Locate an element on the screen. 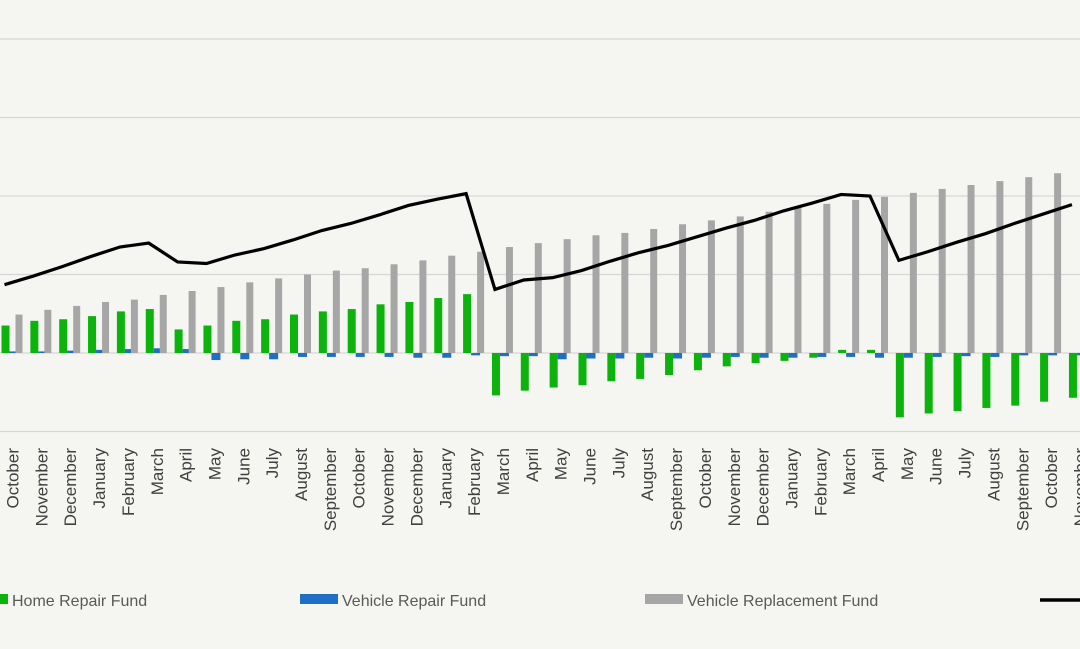 Image resolution: width=1080 pixels, height=649 pixels. legend-label: Vehicle Repair Fund is located at coordinates (414, 601).